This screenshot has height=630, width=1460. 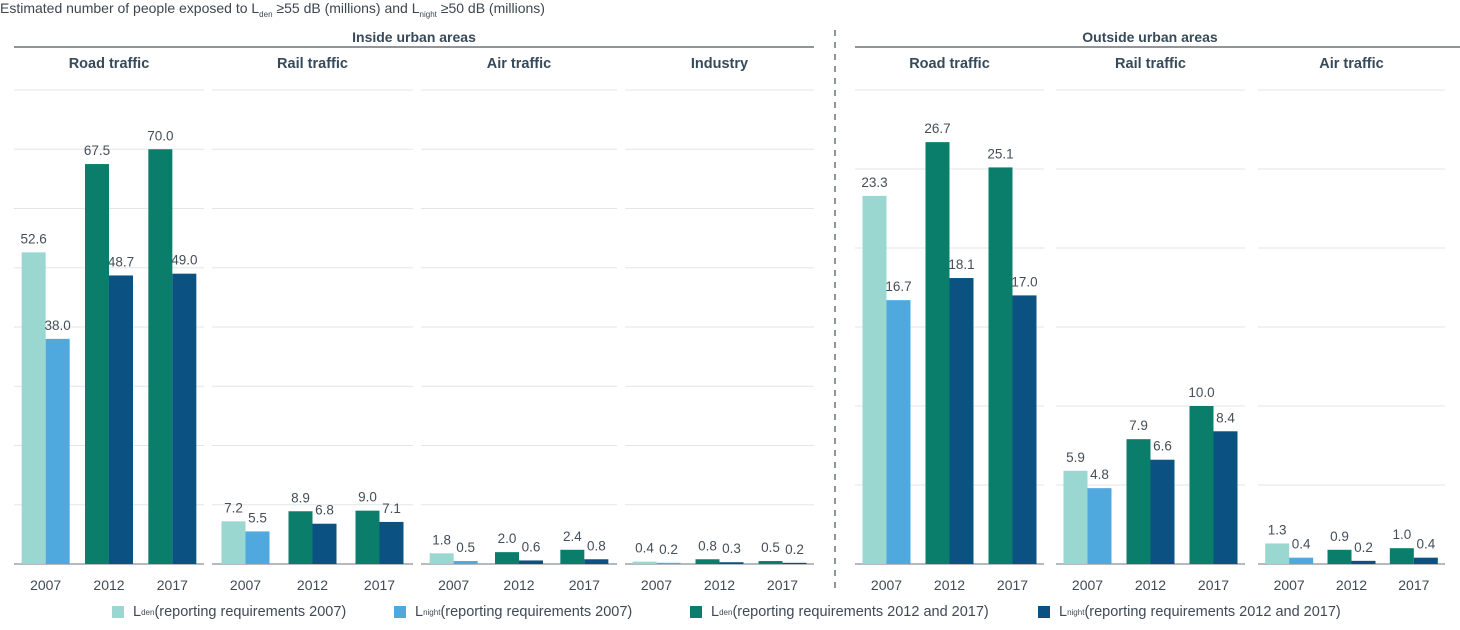 I want to click on bar-lnight-outside-urban-areas-rail-traffic-2007, so click(x=1099, y=526).